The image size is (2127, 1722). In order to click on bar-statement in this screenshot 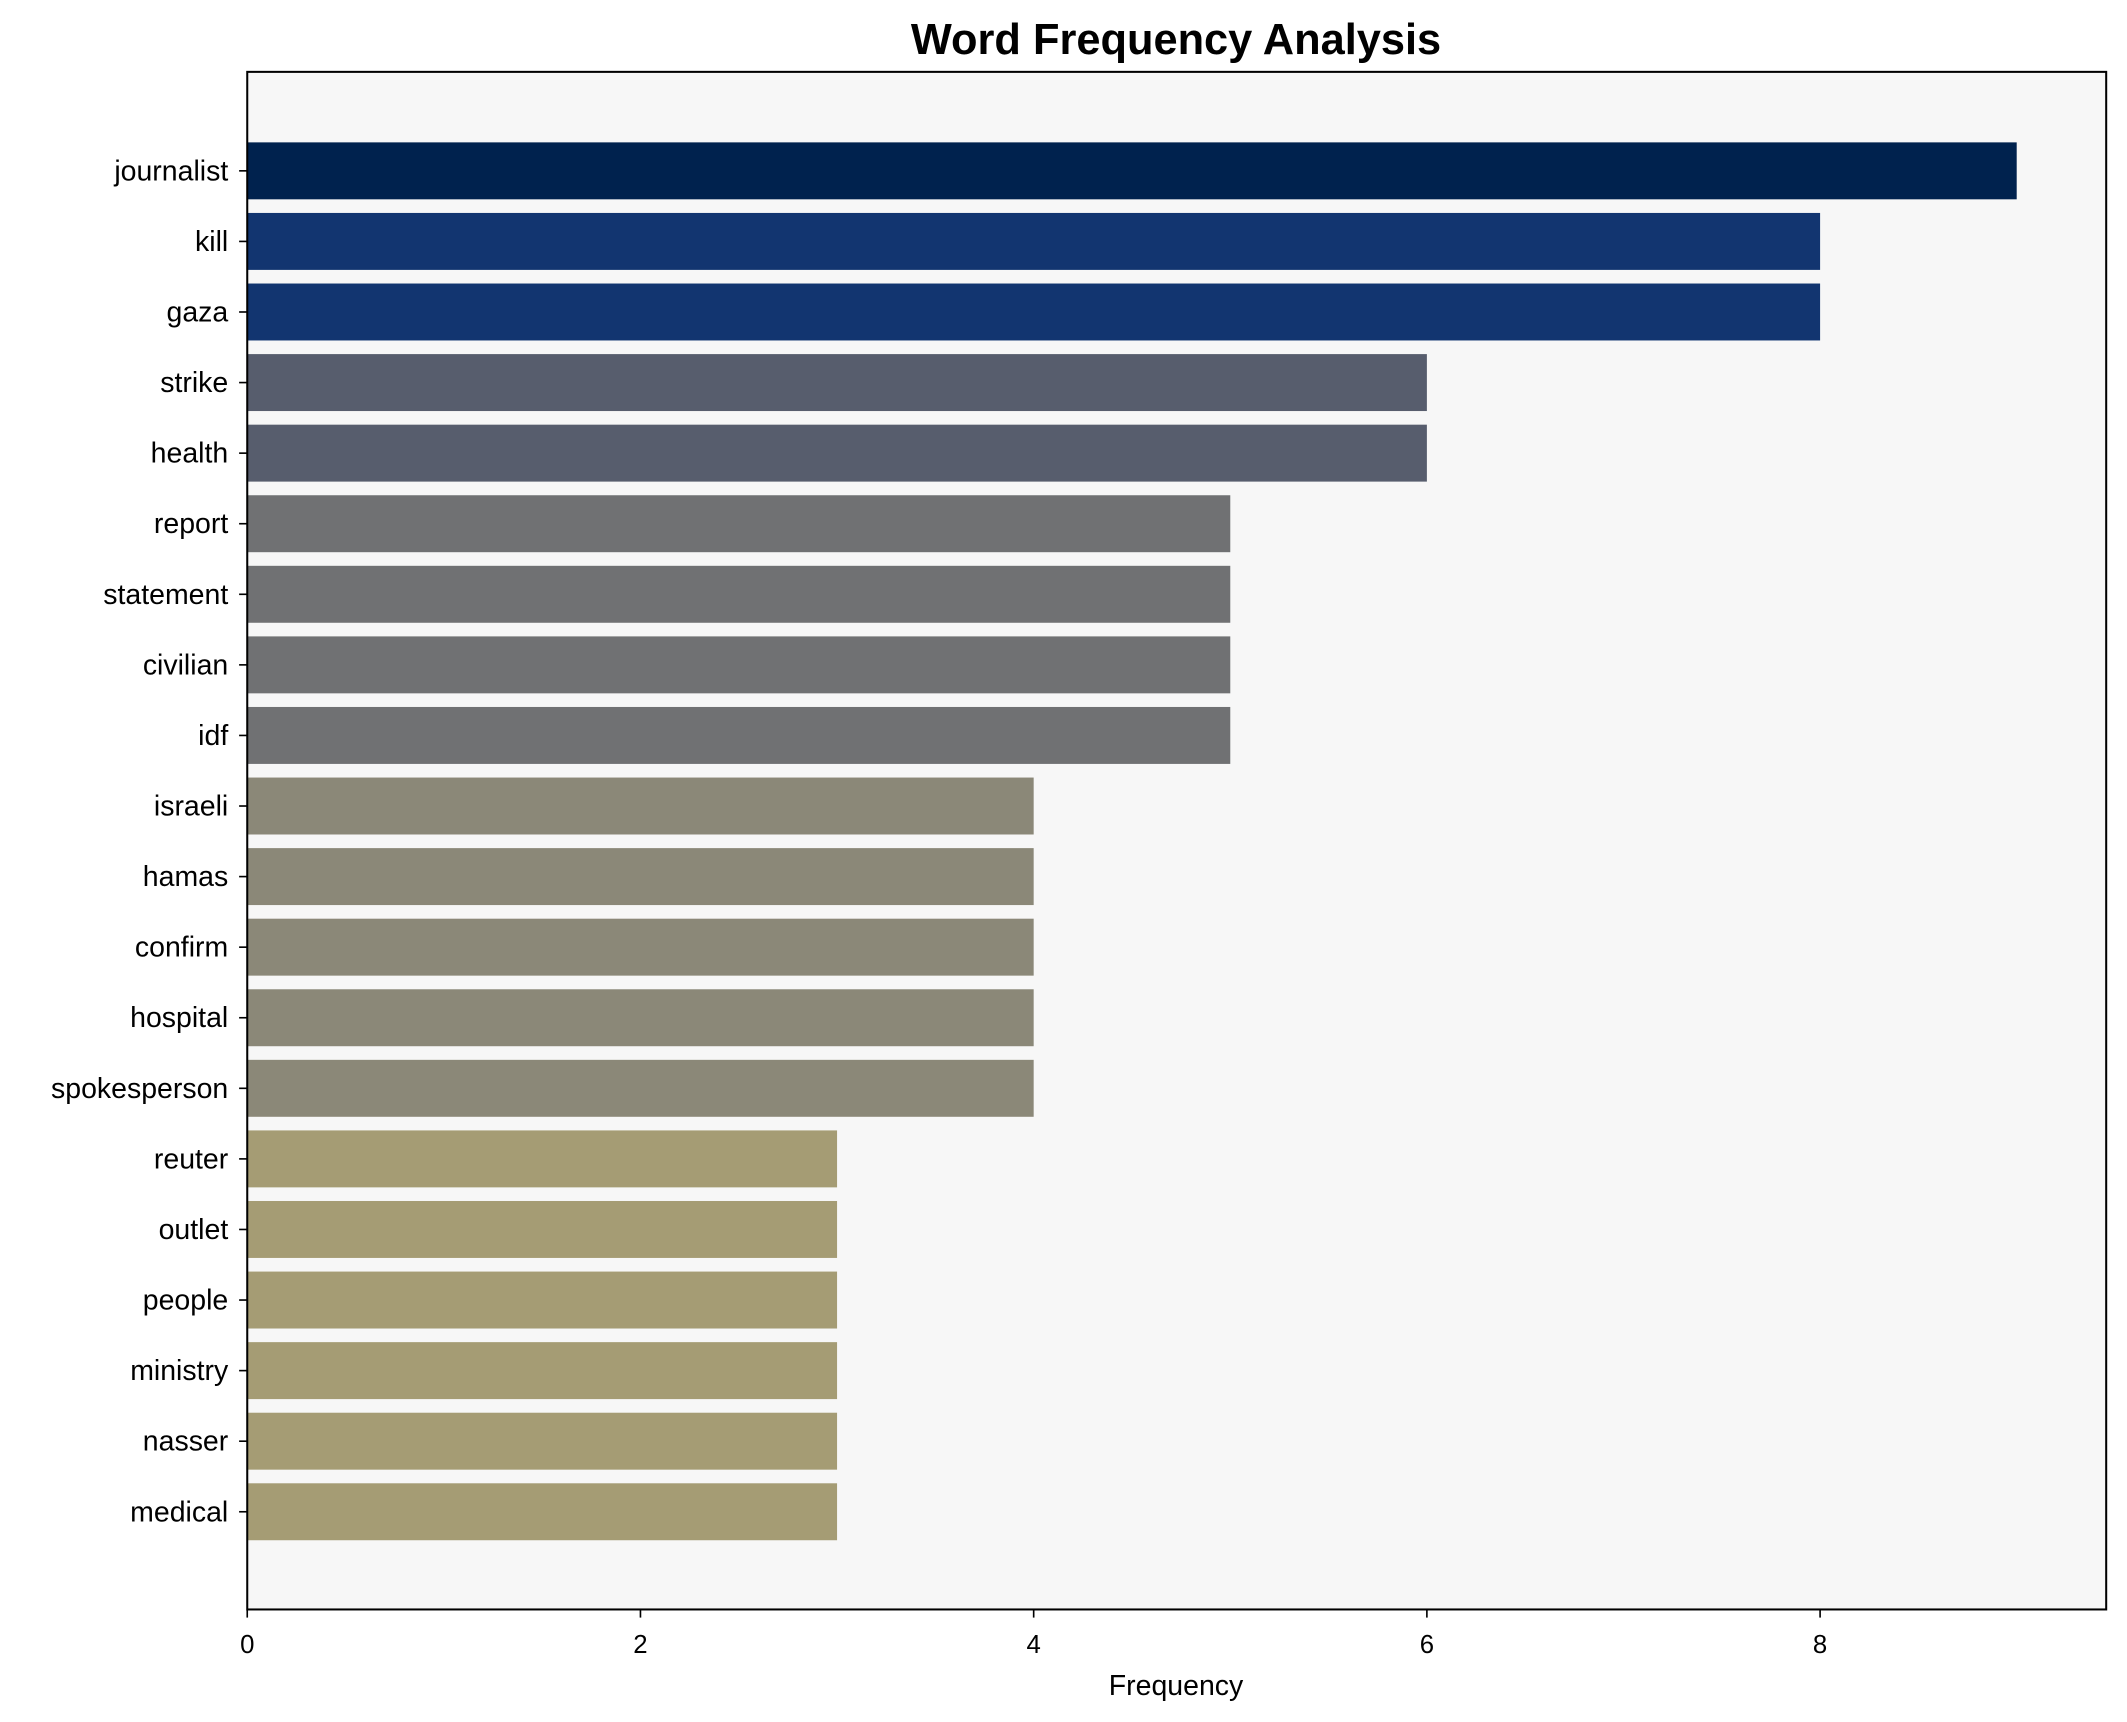, I will do `click(739, 594)`.